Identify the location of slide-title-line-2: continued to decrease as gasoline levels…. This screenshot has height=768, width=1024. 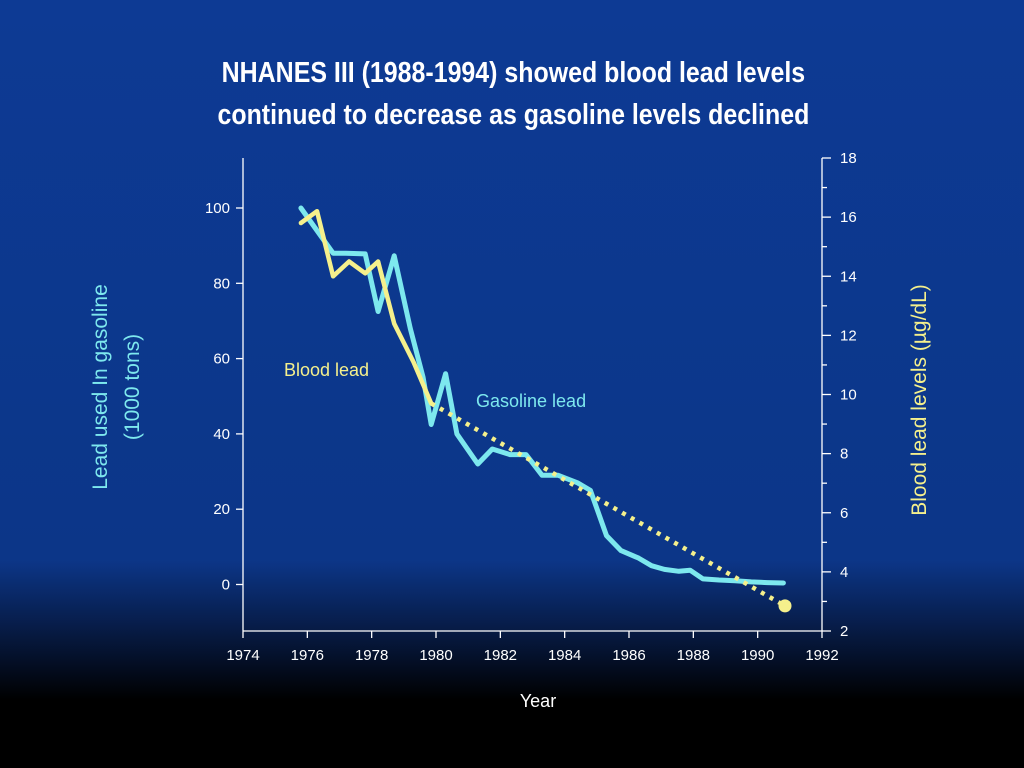
(513, 115).